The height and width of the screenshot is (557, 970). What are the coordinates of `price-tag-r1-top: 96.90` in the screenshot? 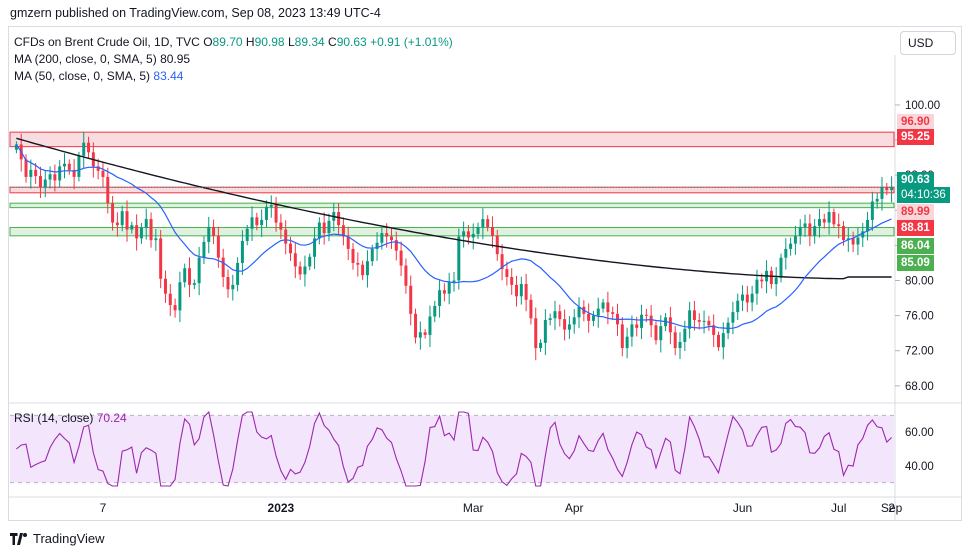 It's located at (915, 122).